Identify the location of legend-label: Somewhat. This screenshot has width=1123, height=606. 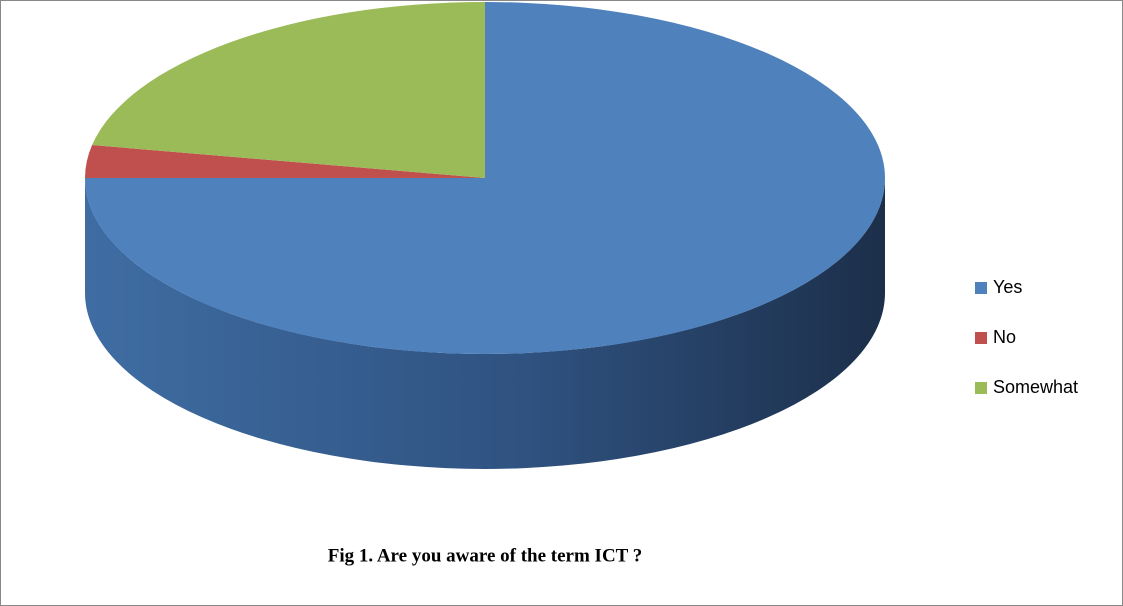
(1035, 387).